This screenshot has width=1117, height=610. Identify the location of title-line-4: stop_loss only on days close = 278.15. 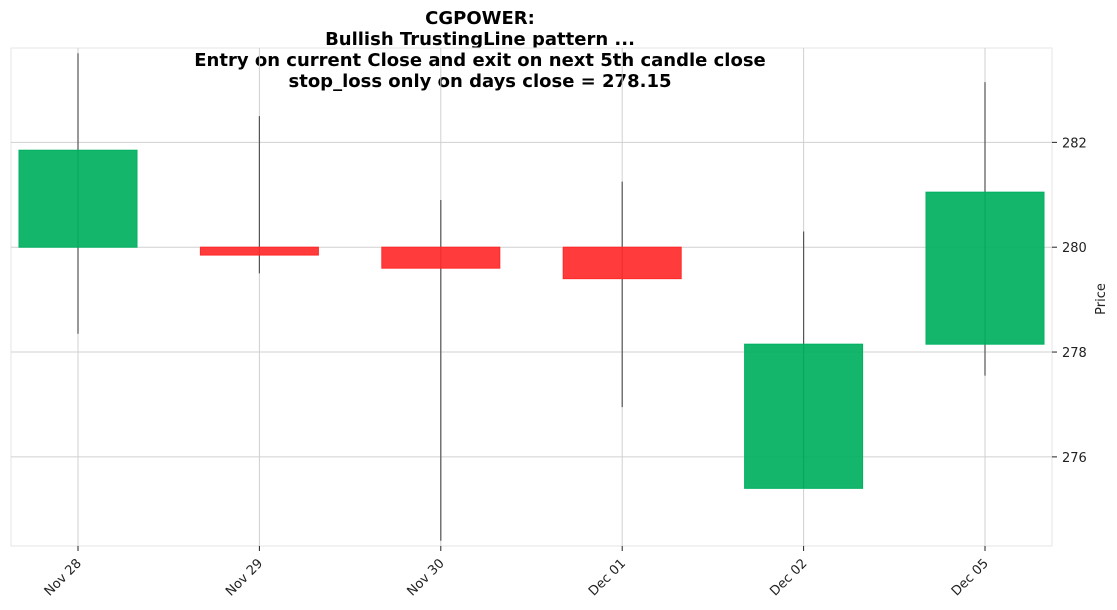
(480, 81).